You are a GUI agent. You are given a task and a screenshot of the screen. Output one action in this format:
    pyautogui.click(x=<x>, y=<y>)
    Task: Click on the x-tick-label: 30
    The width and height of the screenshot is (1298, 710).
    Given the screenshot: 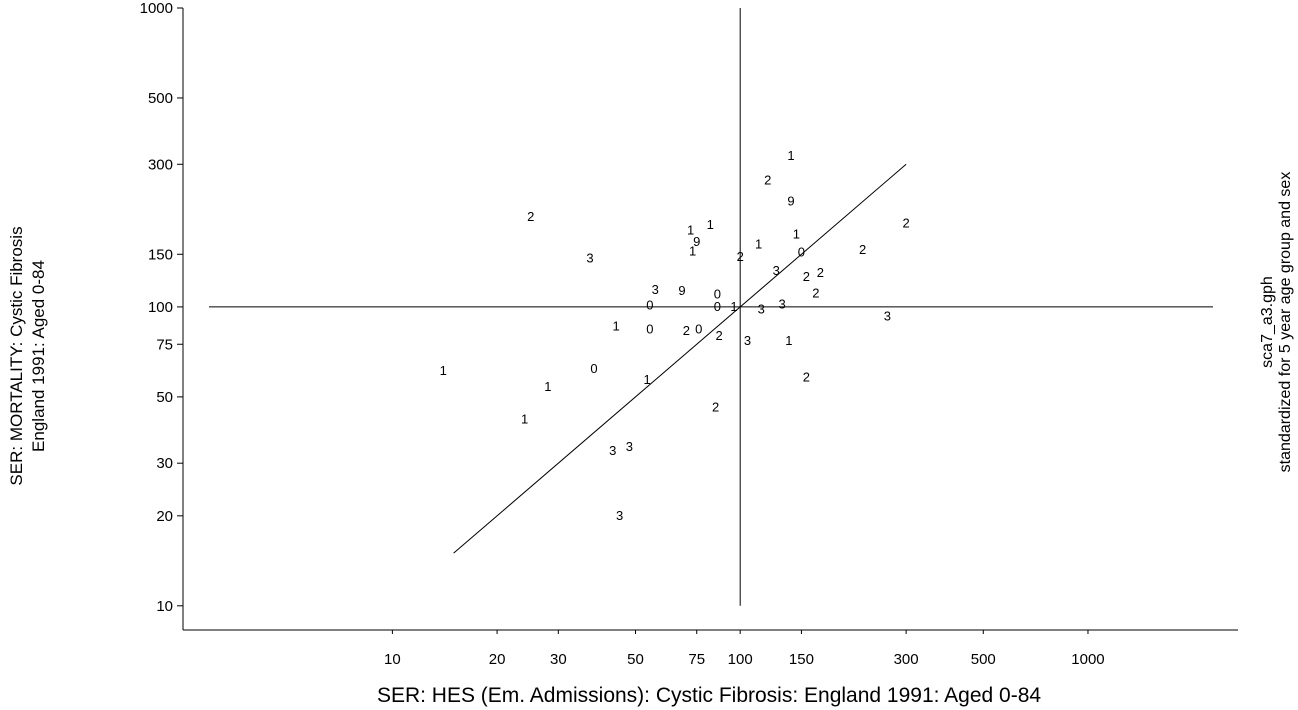 What is the action you would take?
    pyautogui.click(x=558, y=659)
    